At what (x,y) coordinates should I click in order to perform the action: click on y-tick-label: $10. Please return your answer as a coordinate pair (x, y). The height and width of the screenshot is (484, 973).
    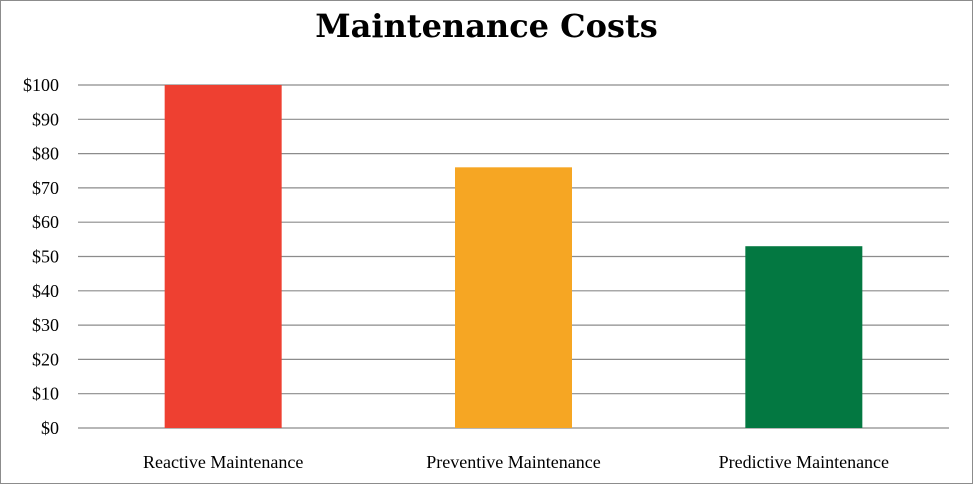
    Looking at the image, I should click on (45, 394).